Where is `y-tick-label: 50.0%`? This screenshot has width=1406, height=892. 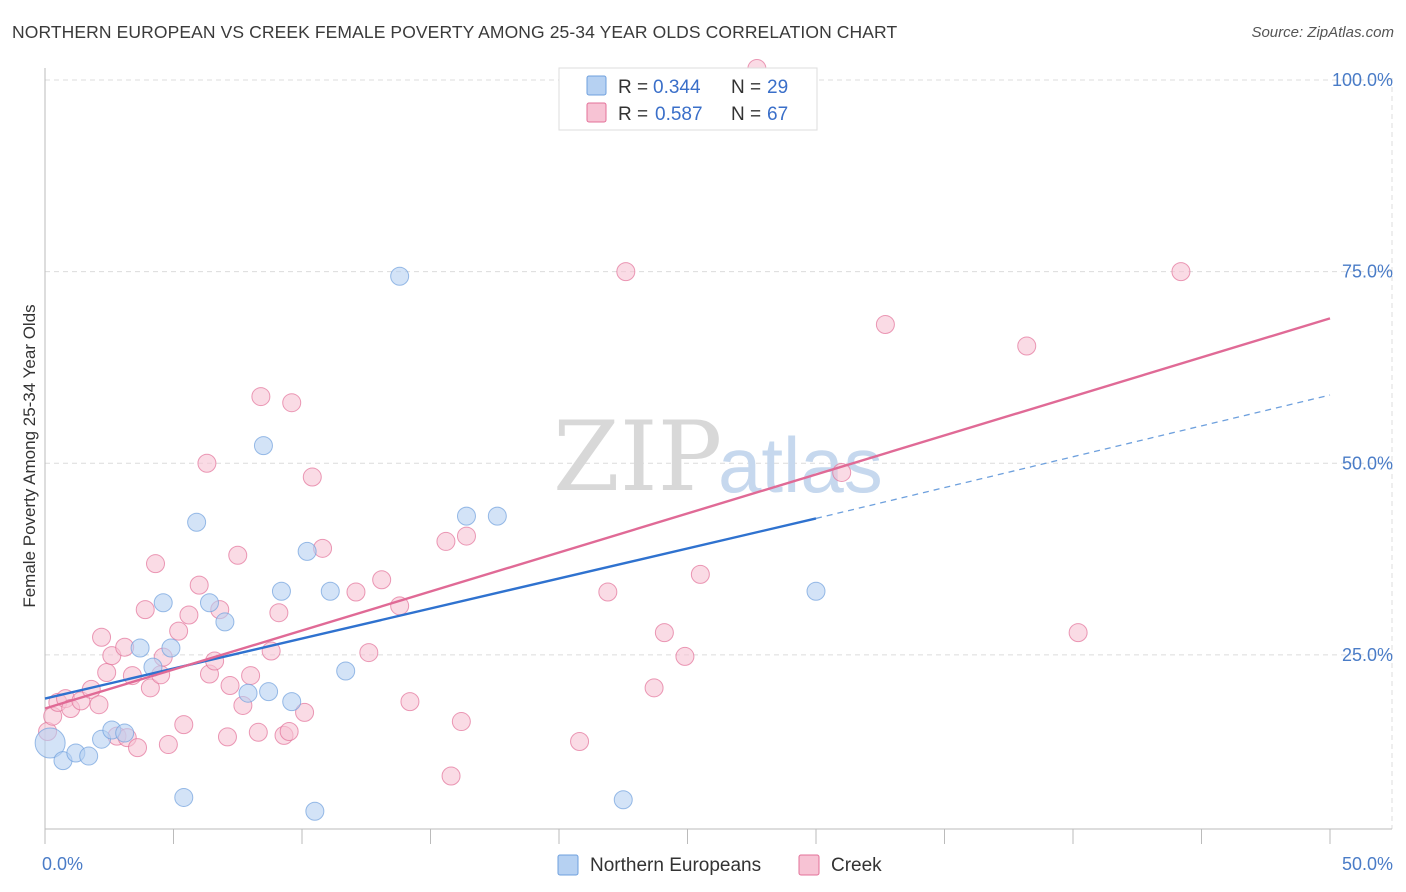 y-tick-label: 50.0% is located at coordinates (1367, 463).